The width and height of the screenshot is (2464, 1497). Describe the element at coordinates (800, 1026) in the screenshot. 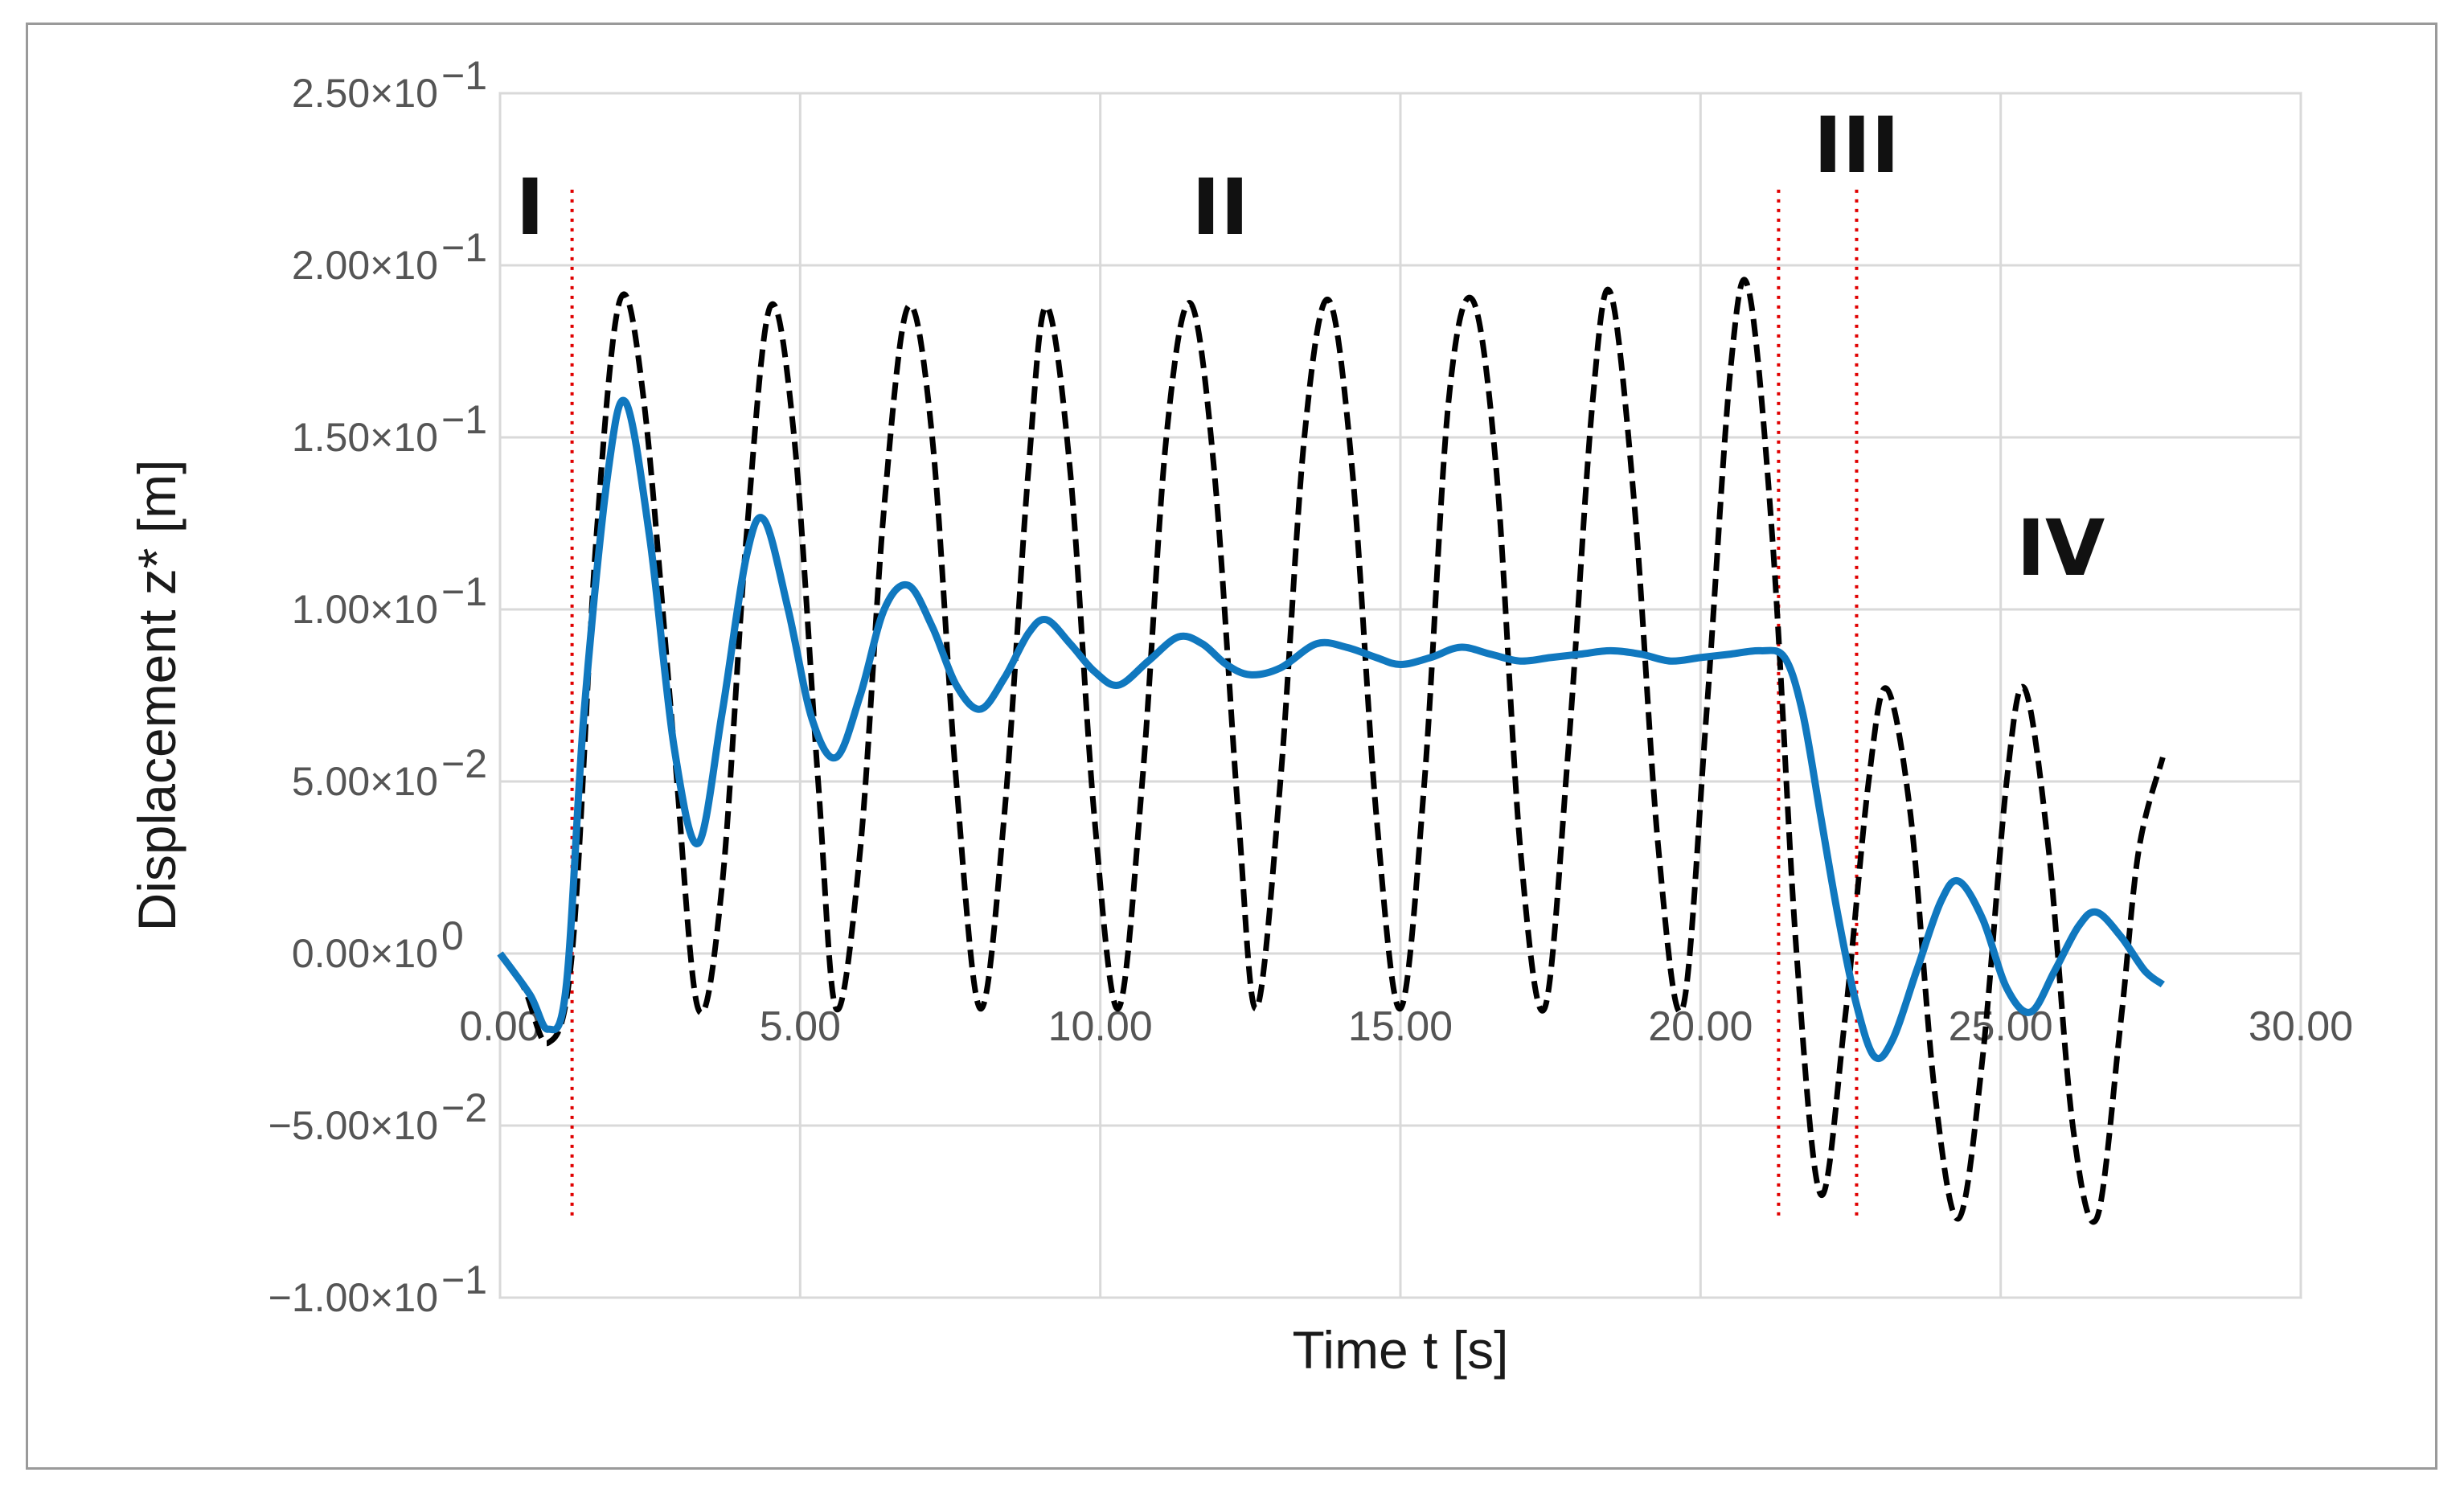

I see `x-tick-label: 5.00` at that location.